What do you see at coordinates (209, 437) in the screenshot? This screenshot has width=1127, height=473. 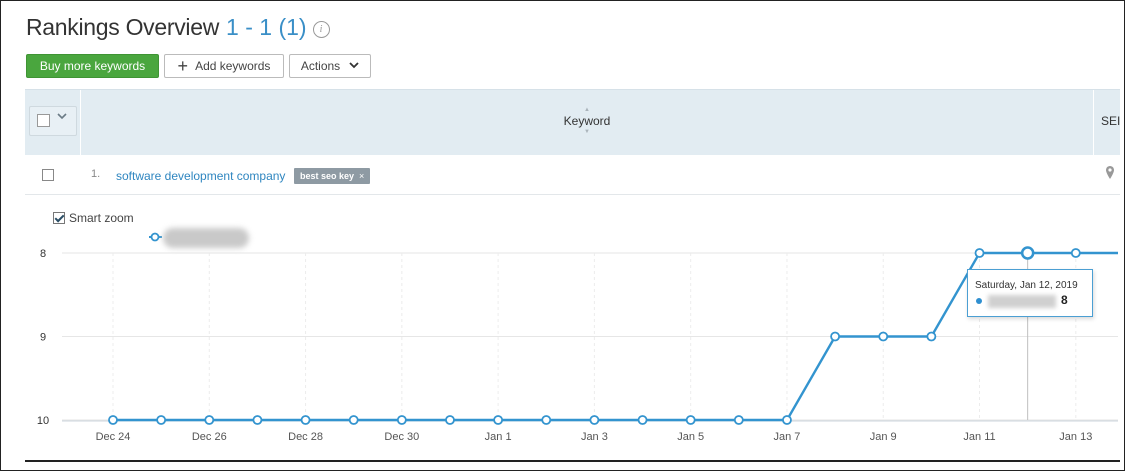 I see `x-tick-label: Dec 26` at bounding box center [209, 437].